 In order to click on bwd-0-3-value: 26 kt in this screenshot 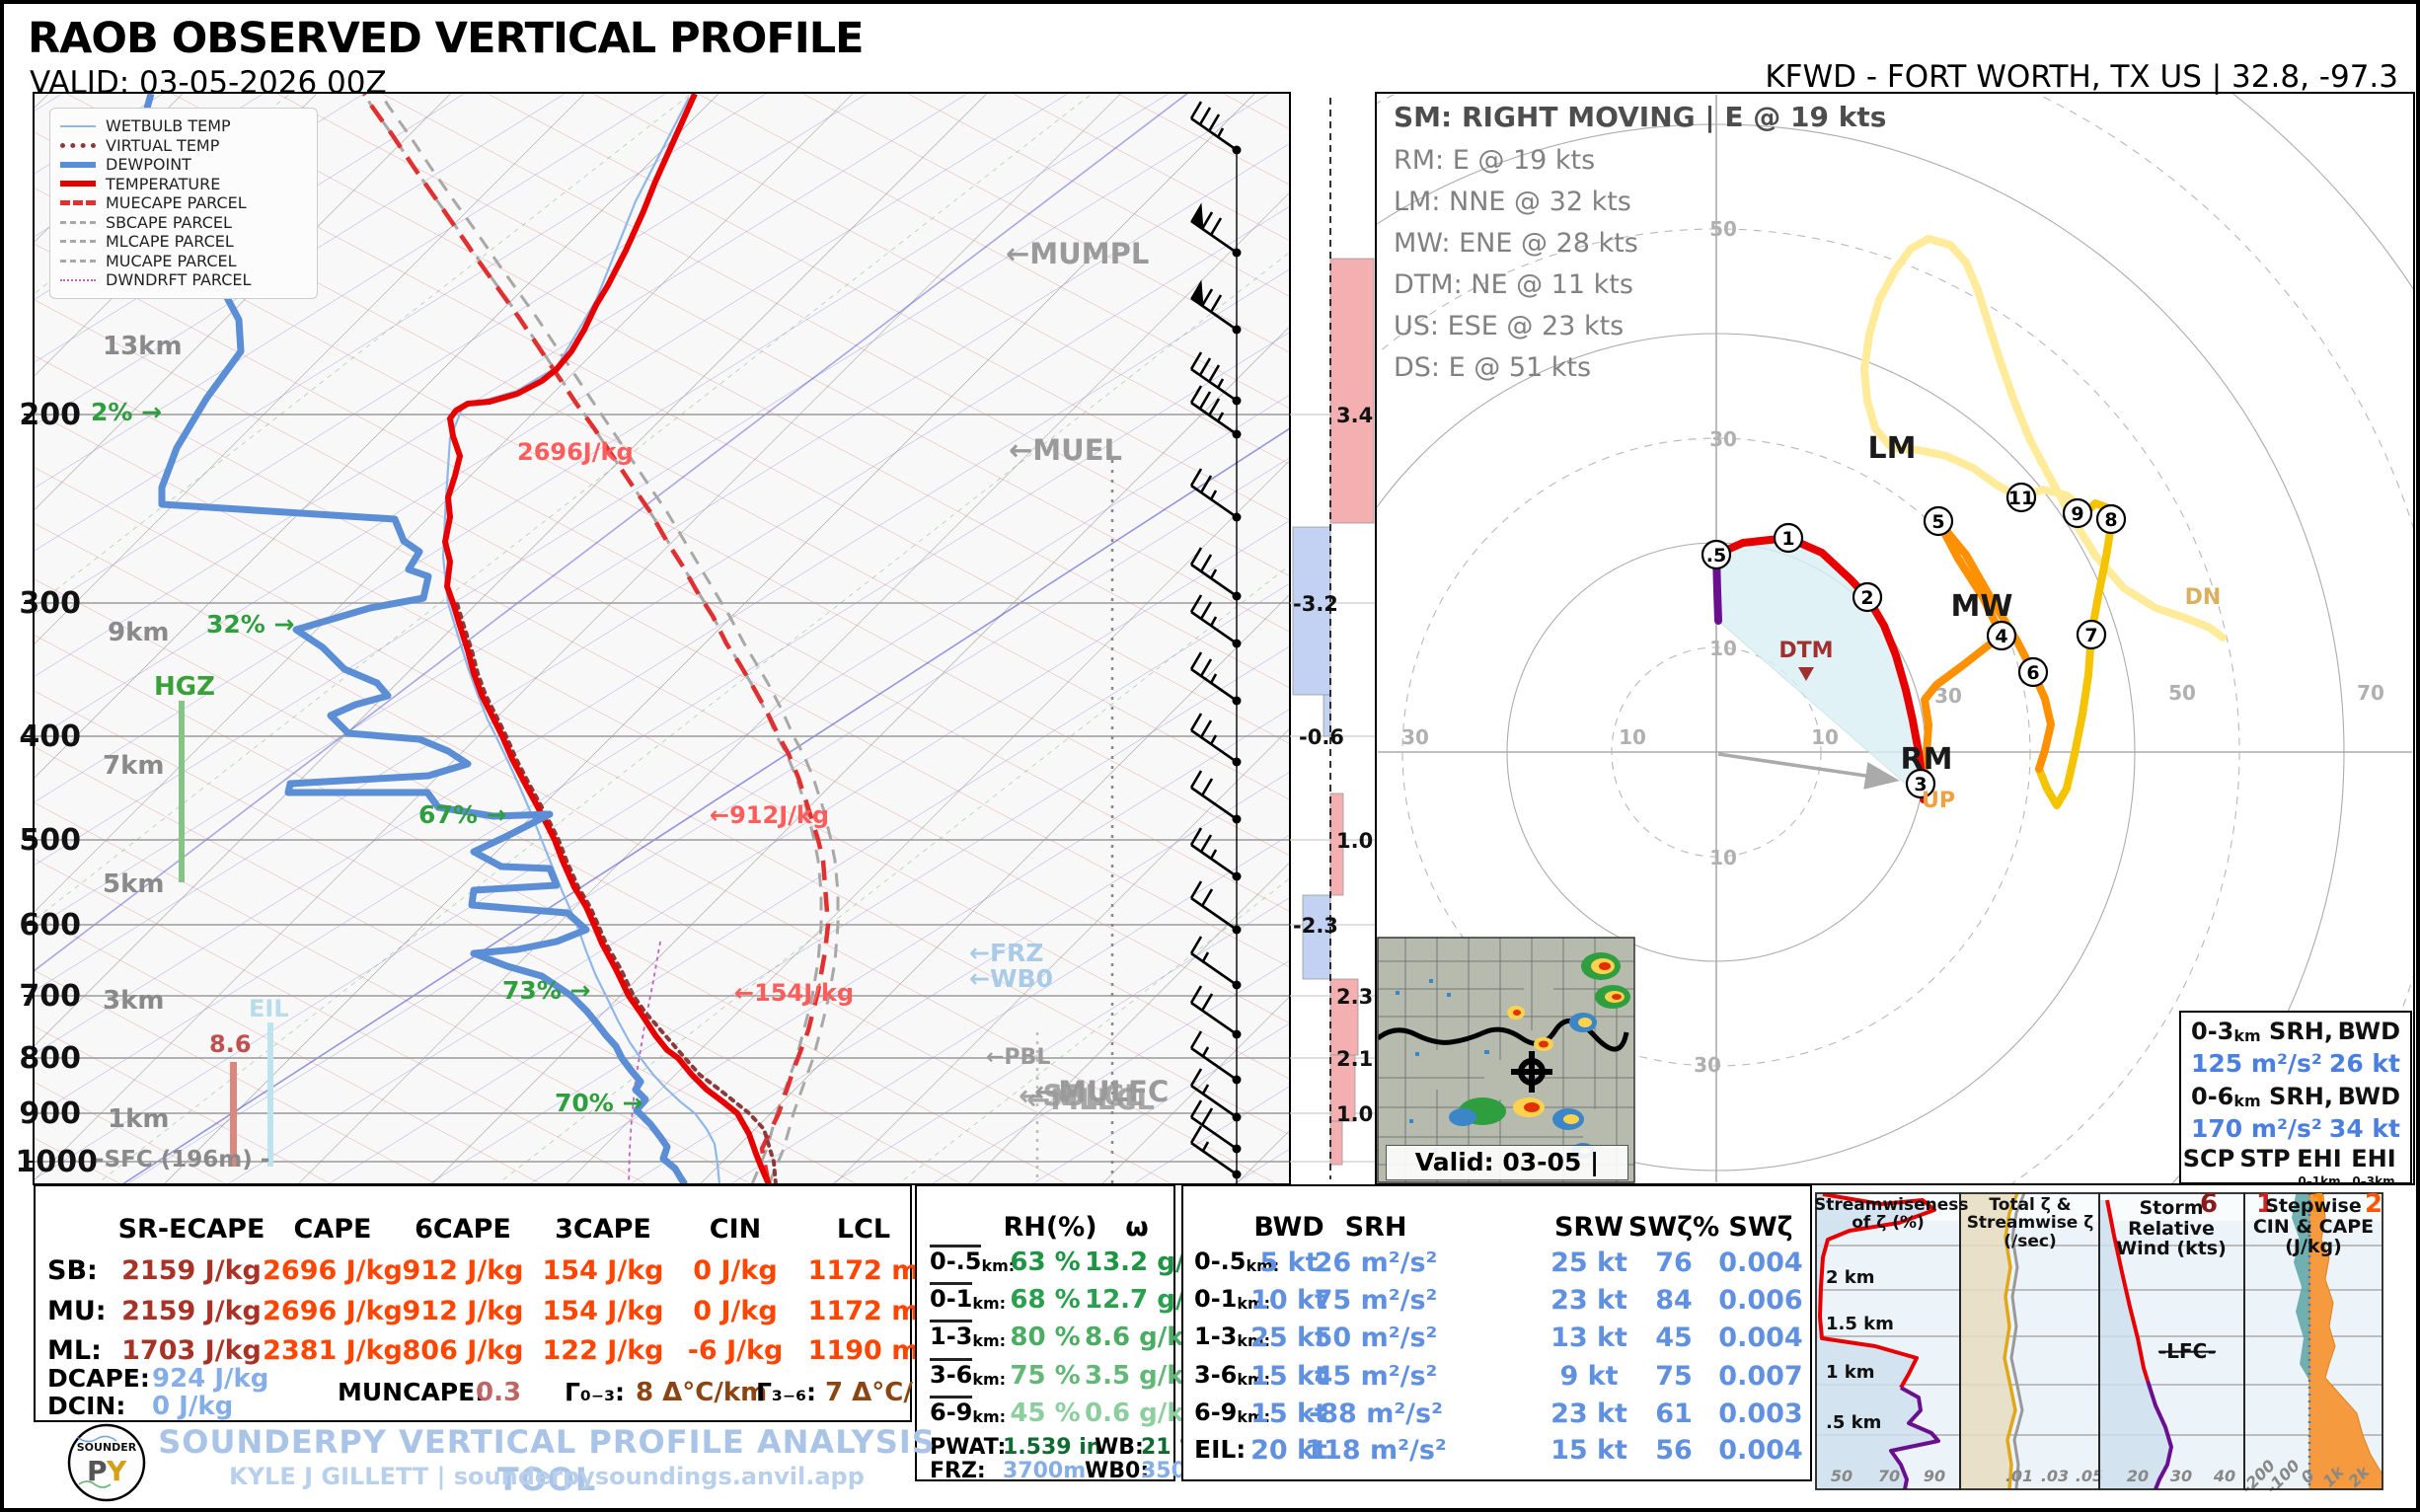, I will do `click(2364, 1063)`.